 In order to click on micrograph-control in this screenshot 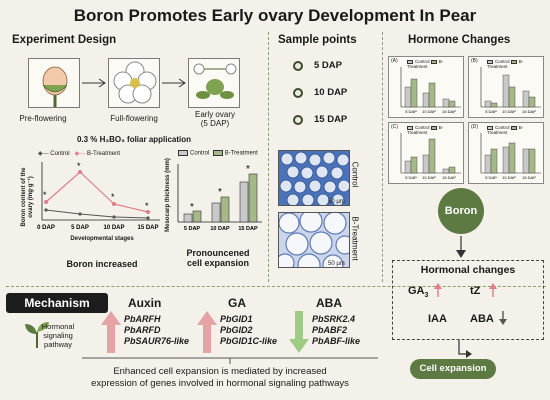, I will do `click(314, 178)`.